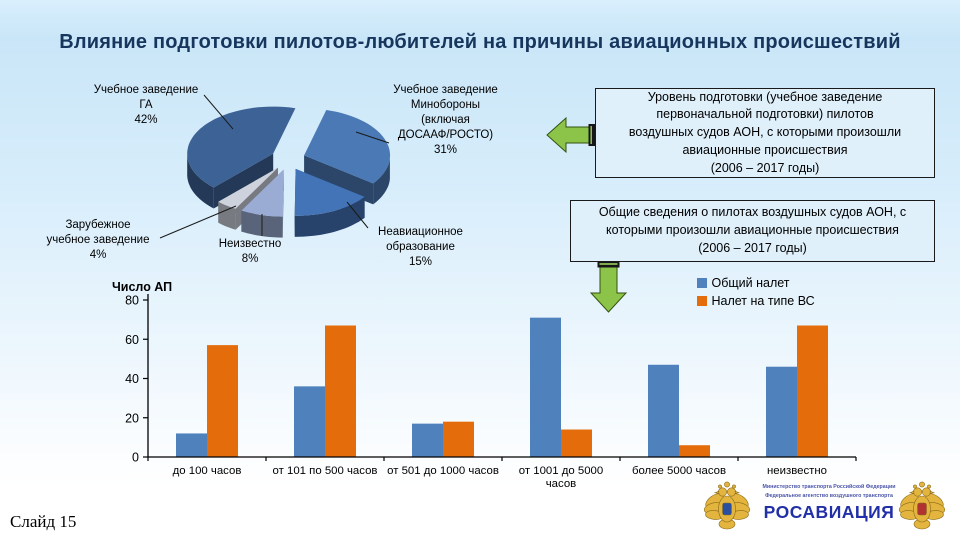 The height and width of the screenshot is (540, 960). I want to click on svg-text: от 501 до 1000 часов, so click(443, 471).